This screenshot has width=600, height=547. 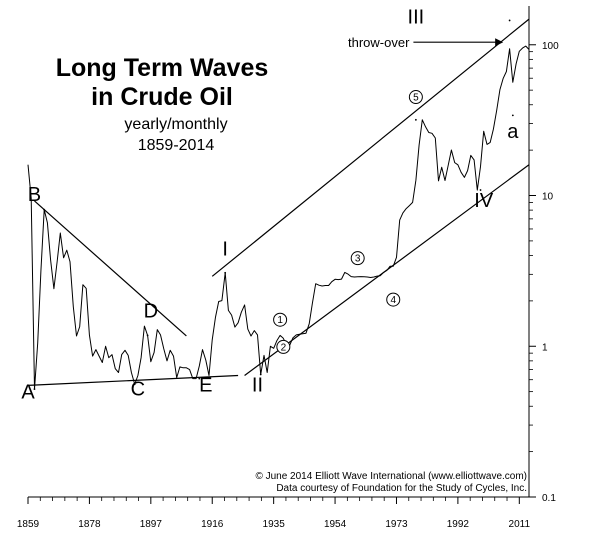 I want to click on circled-wave-label: 5, so click(x=416, y=98).